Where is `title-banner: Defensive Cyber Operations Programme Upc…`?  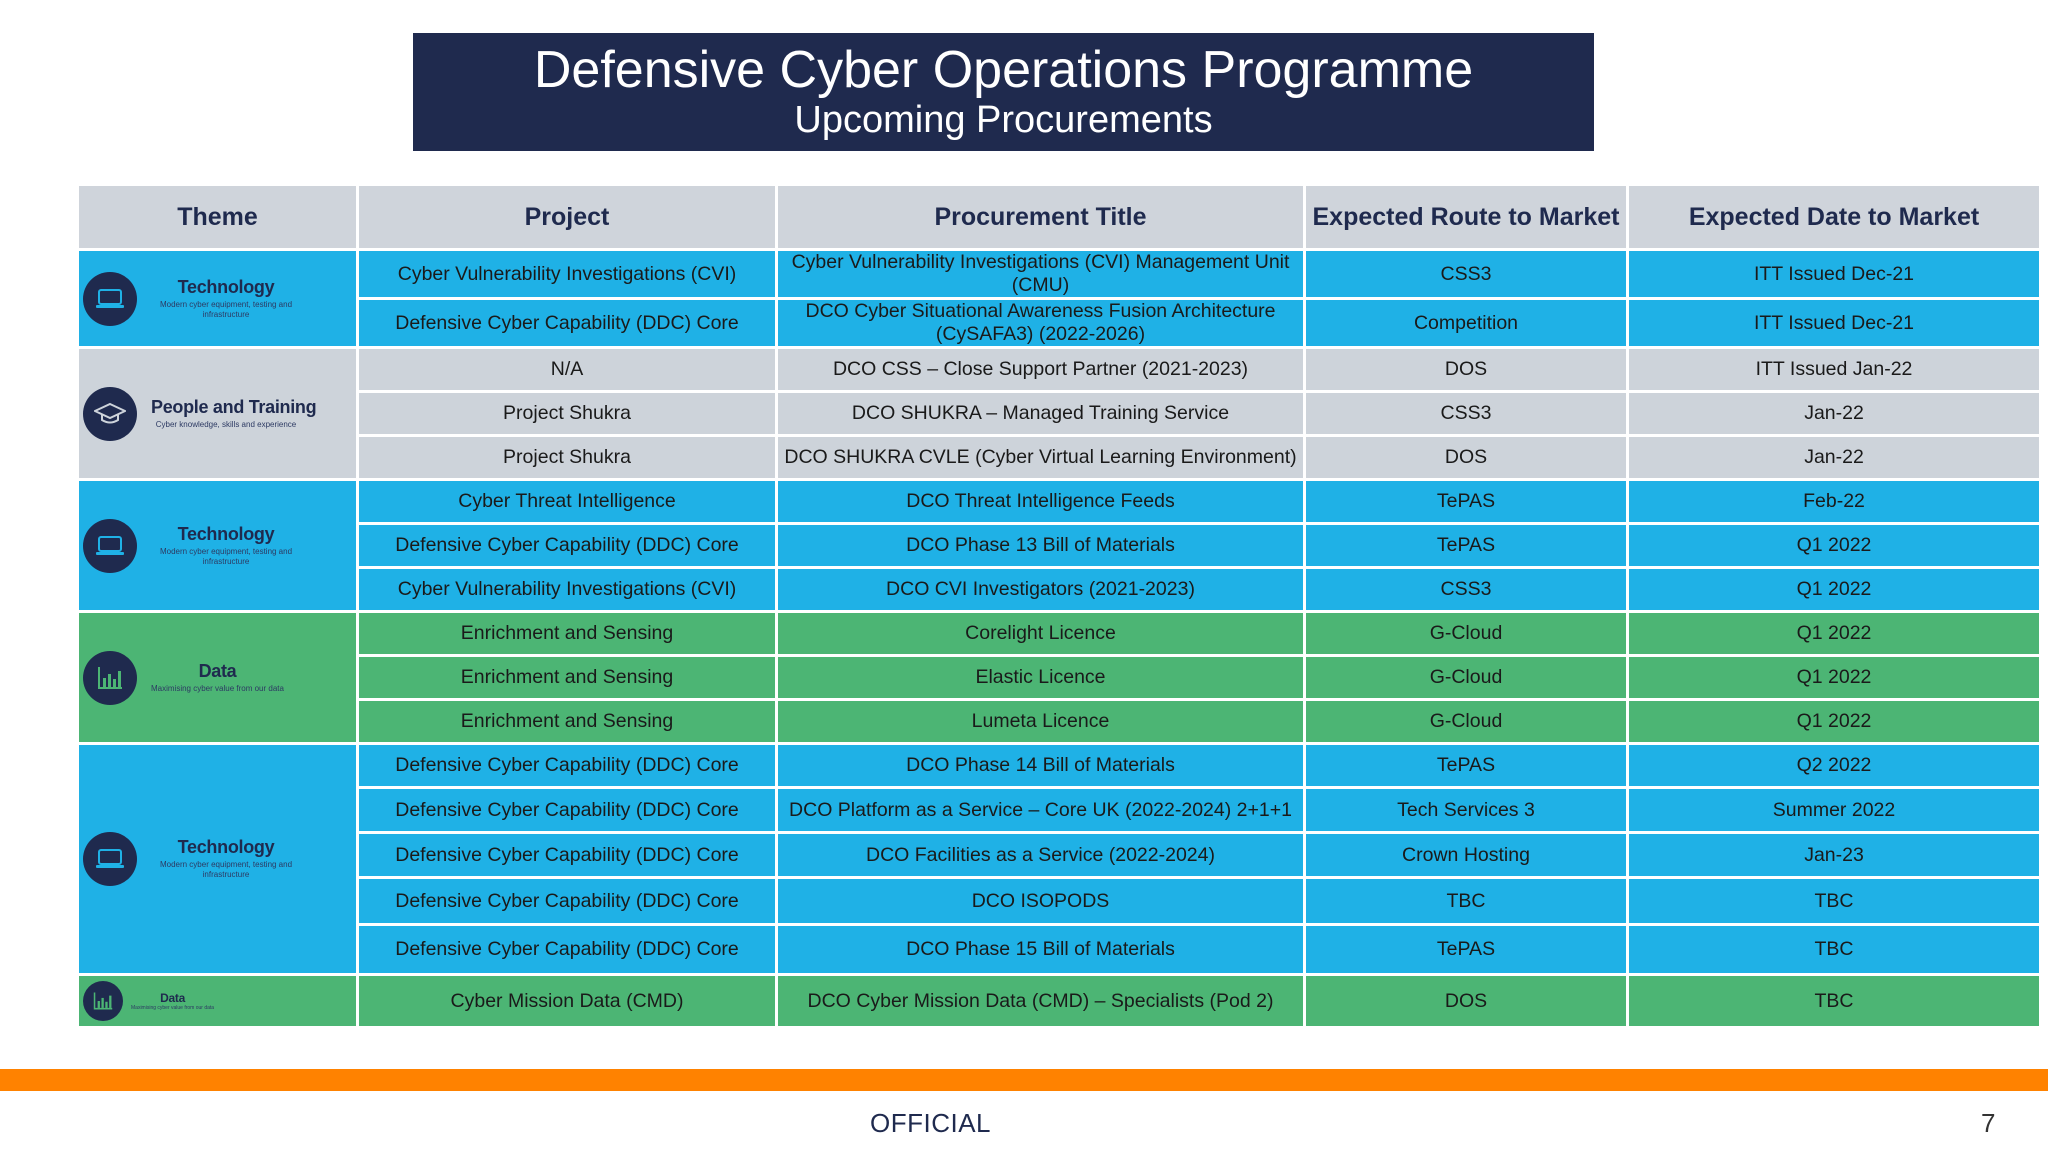
title-banner: Defensive Cyber Operations Programme Upc… is located at coordinates (1003, 92).